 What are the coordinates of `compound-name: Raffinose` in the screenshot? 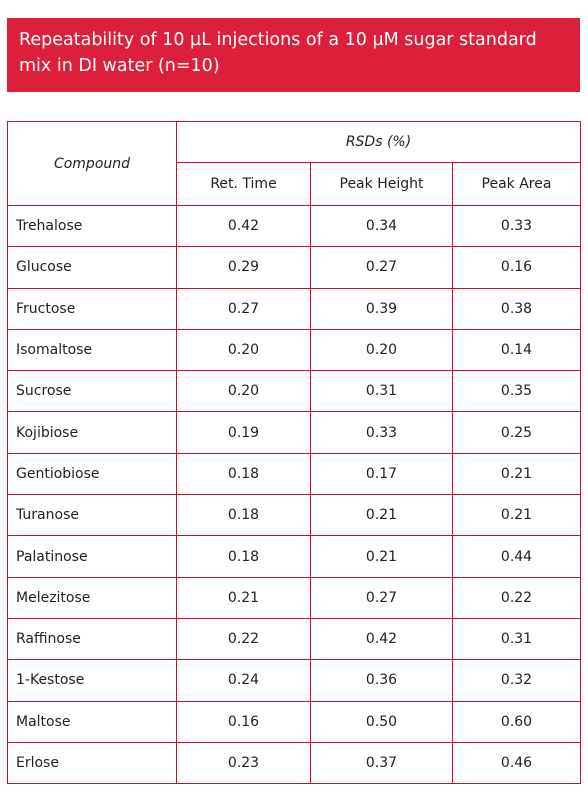 It's located at (92, 639).